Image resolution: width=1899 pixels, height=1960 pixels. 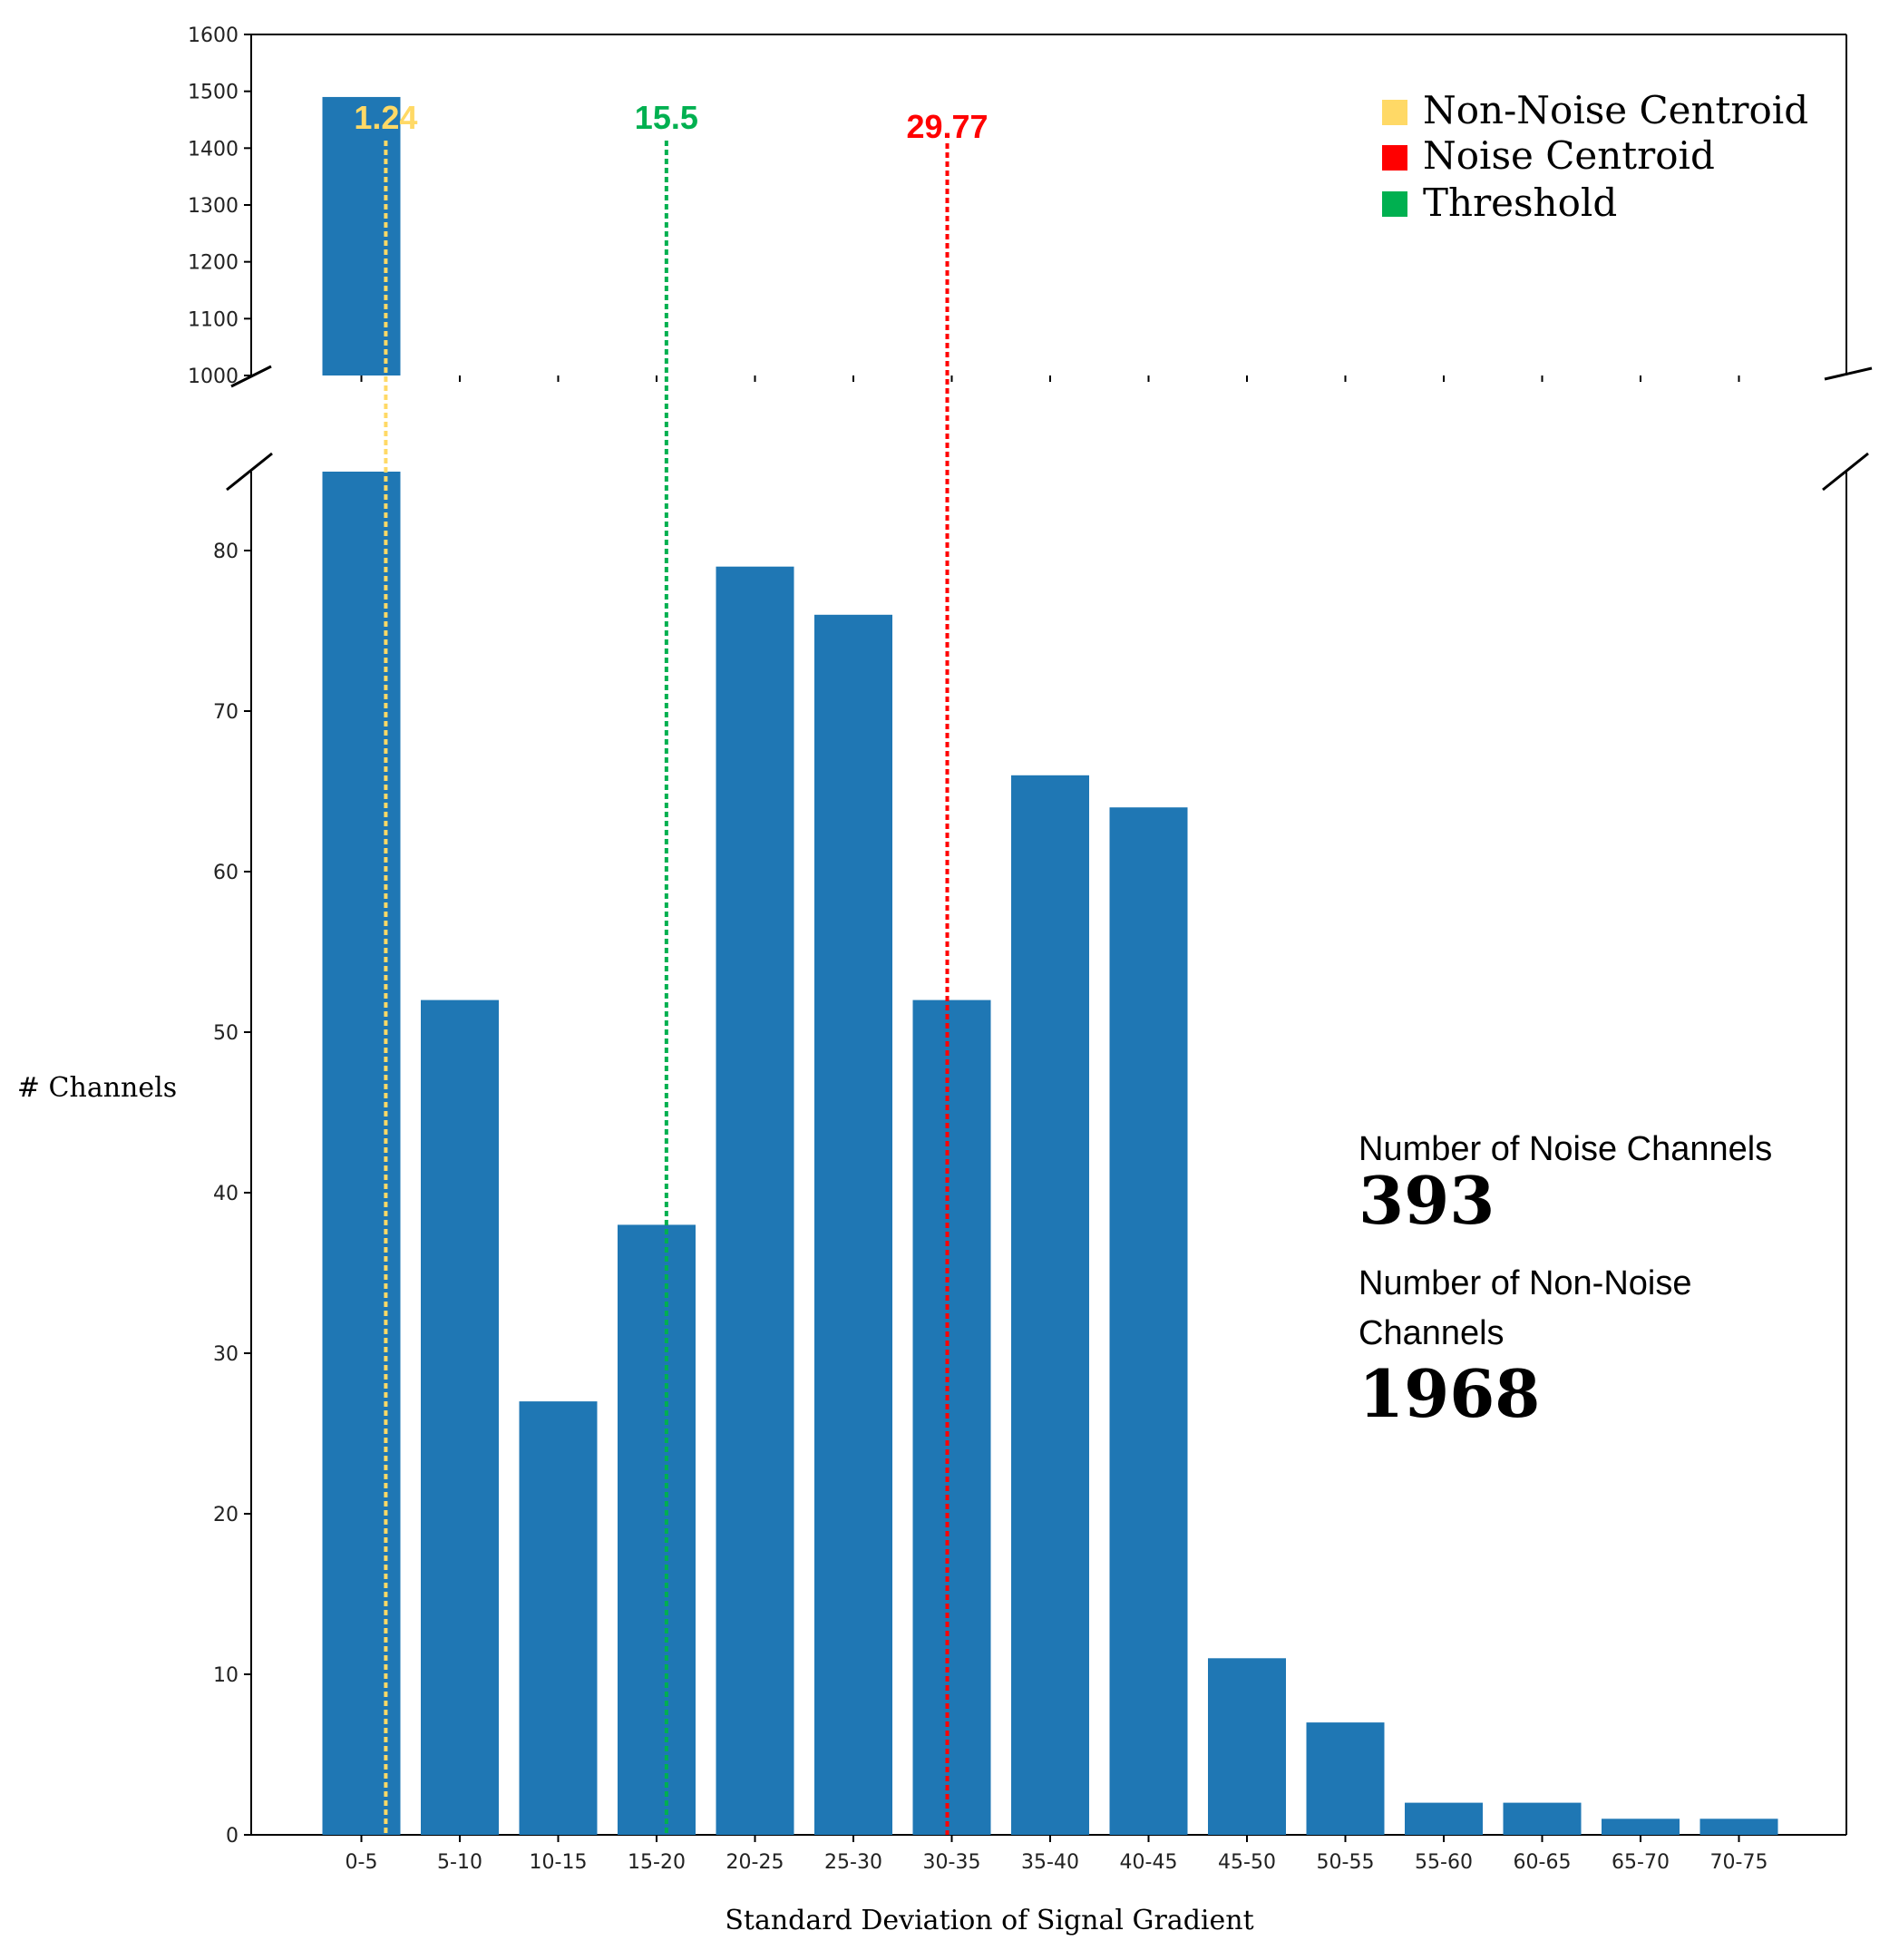 I want to click on marker-label-non-noise-centroid: 1.24, so click(x=385, y=117).